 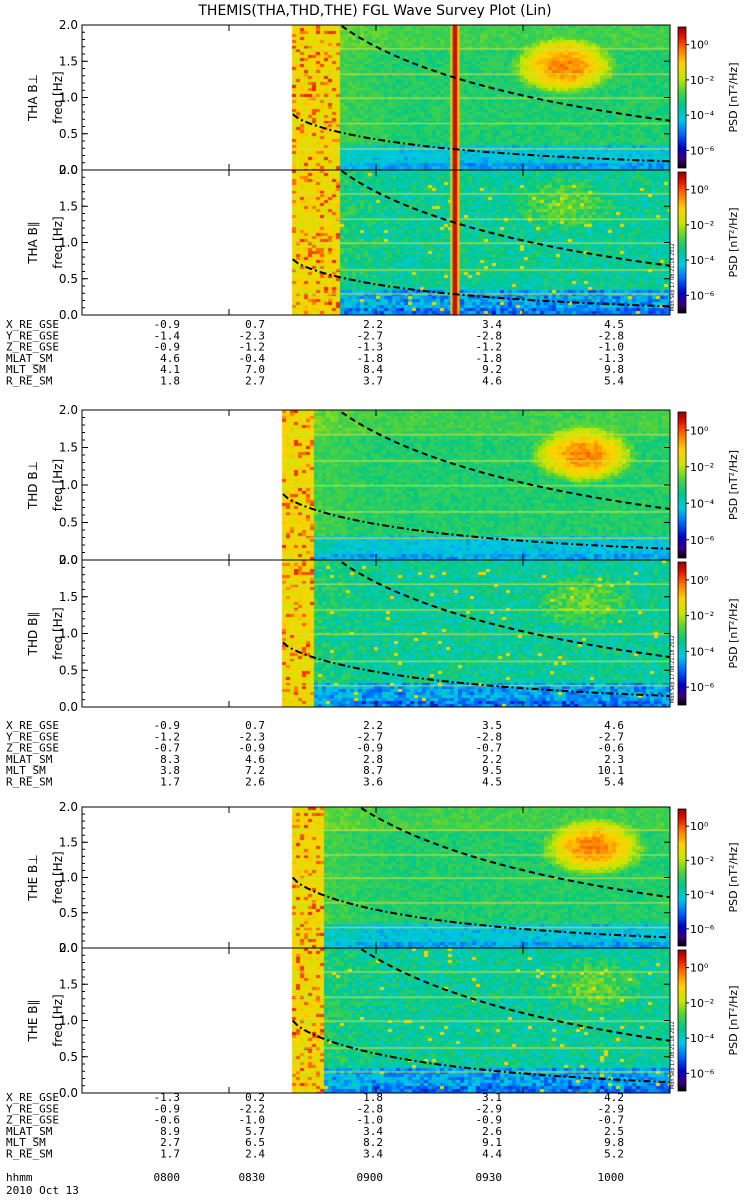 I want to click on time-tick-label: 0830, so click(x=252, y=1177).